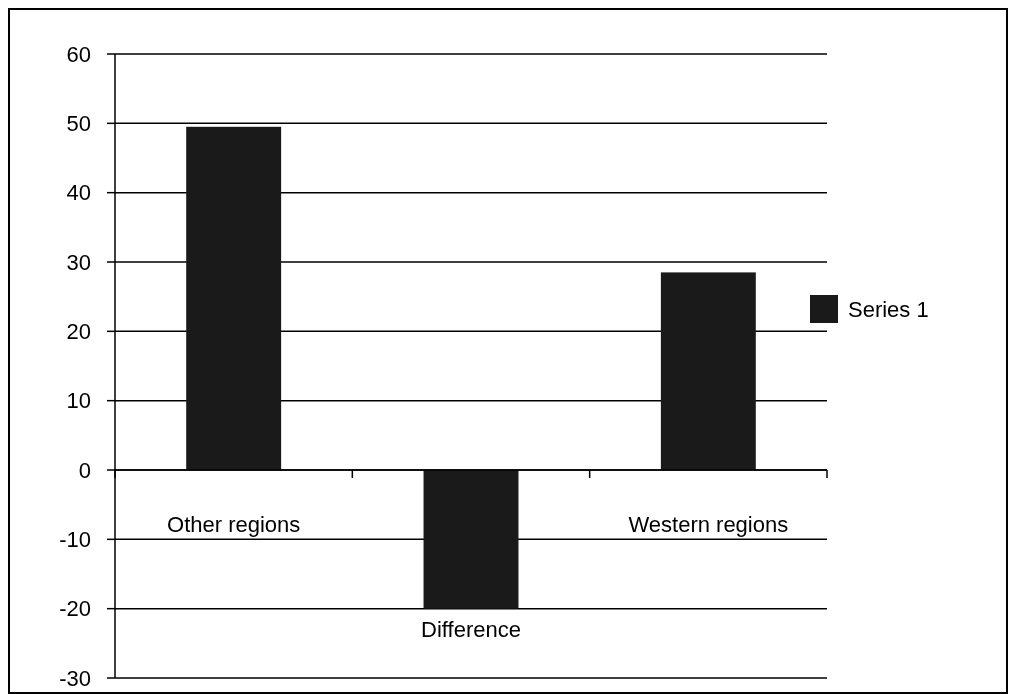 The image size is (1015, 694). Describe the element at coordinates (84, 470) in the screenshot. I see `y-tick-label: 0` at that location.